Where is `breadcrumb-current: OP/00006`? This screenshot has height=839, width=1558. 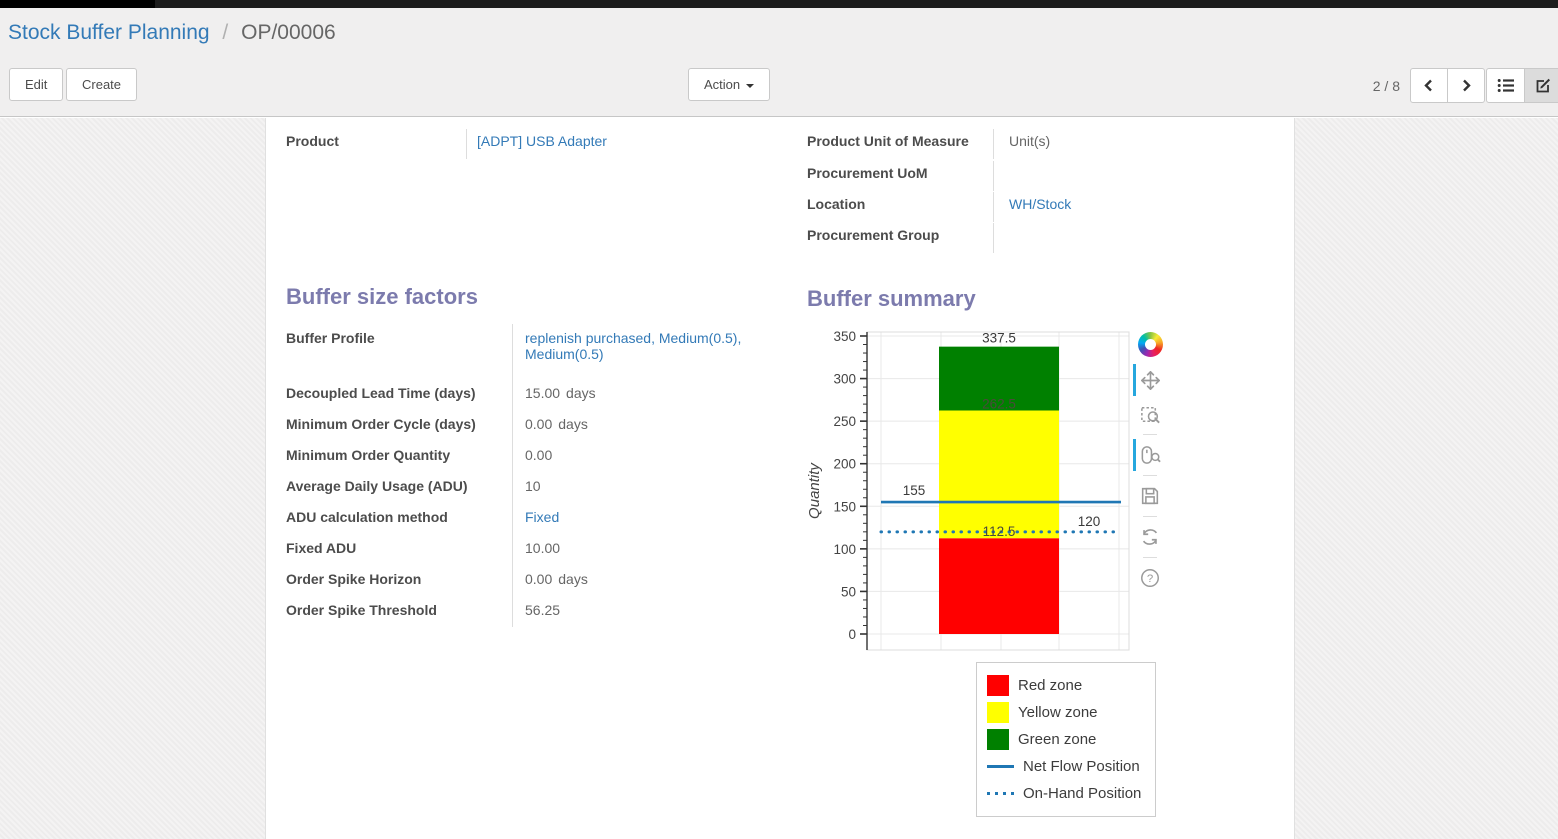 breadcrumb-current: OP/00006 is located at coordinates (288, 32).